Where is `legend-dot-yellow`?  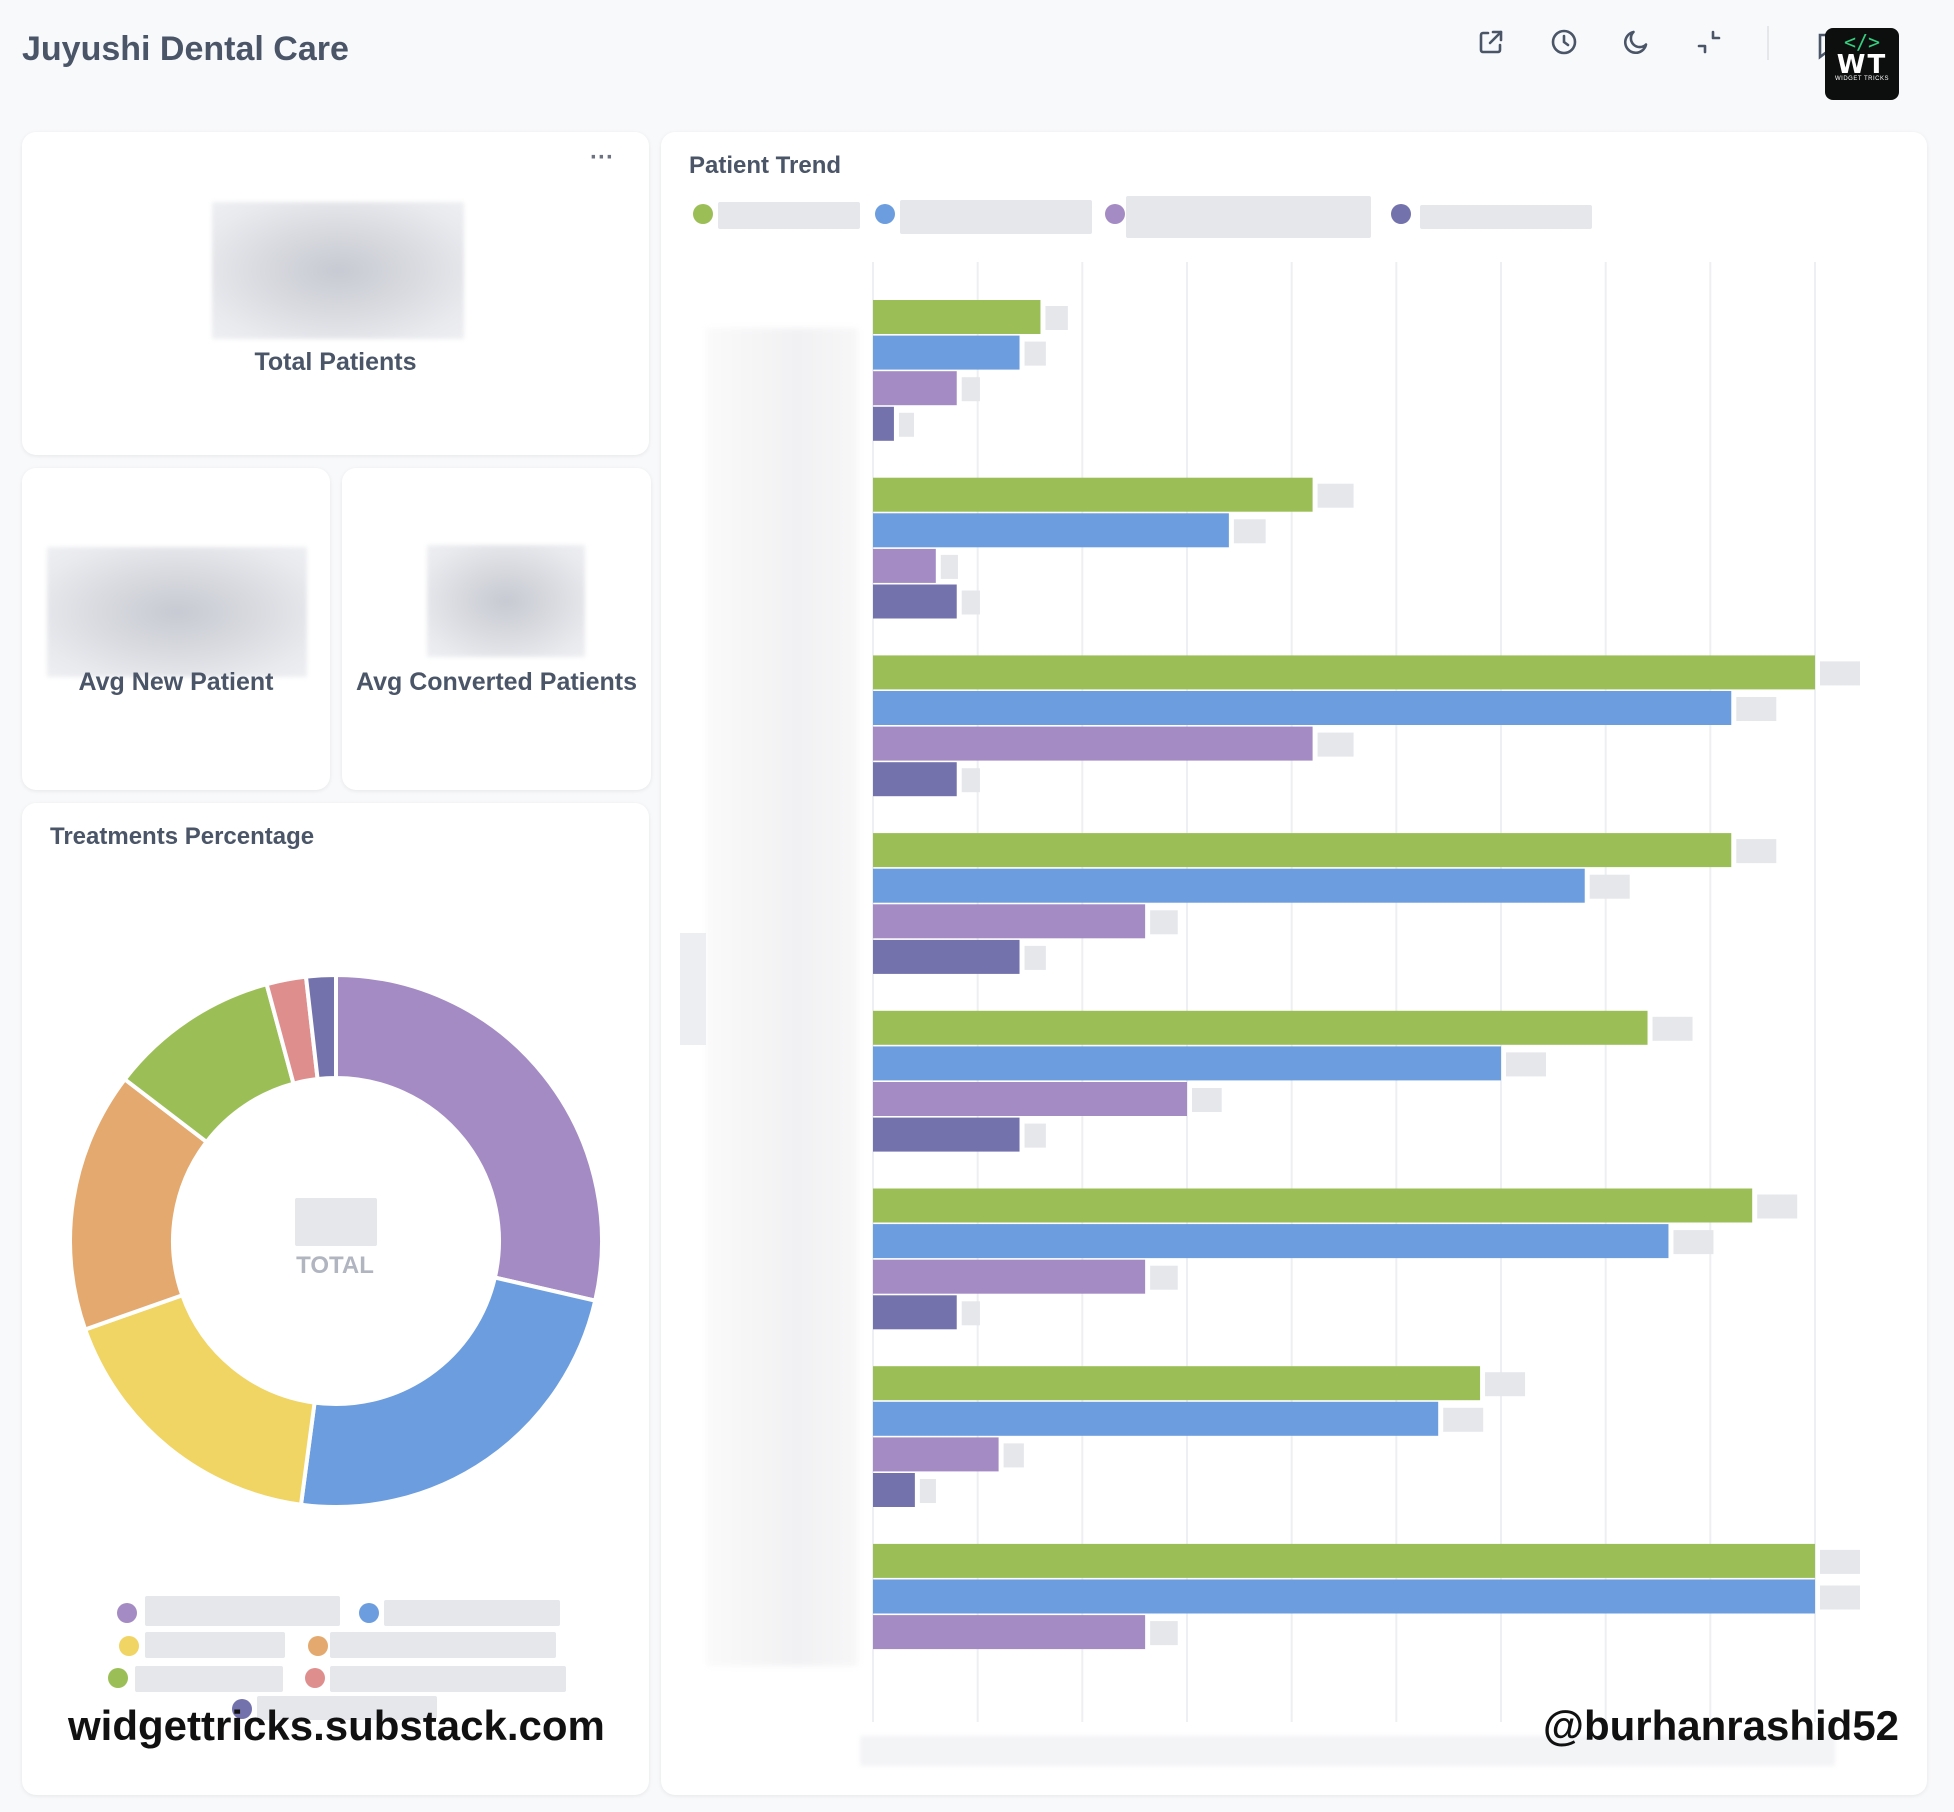 legend-dot-yellow is located at coordinates (129, 1646).